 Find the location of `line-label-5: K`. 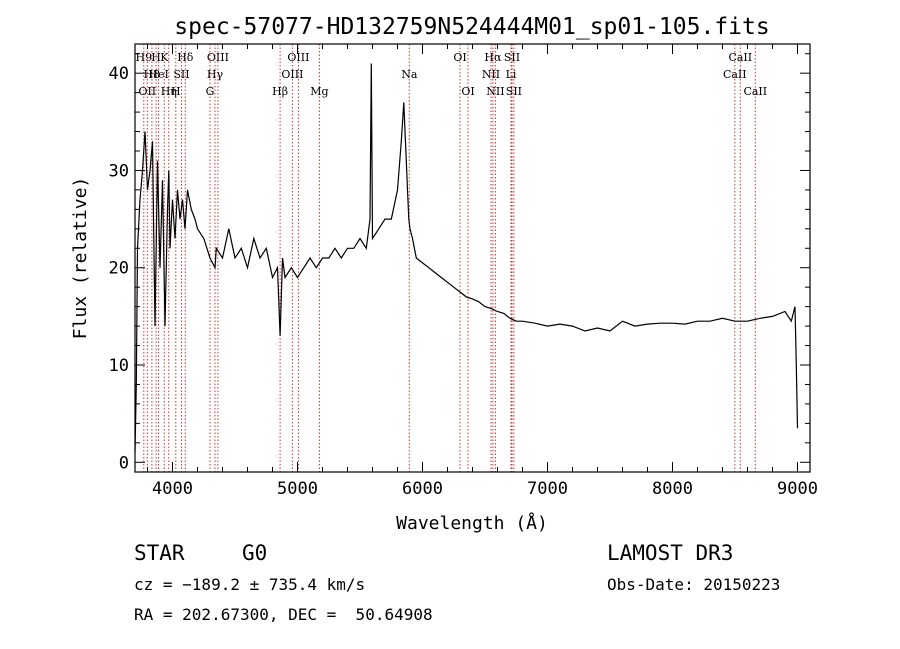

line-label-5: K is located at coordinates (164, 57).